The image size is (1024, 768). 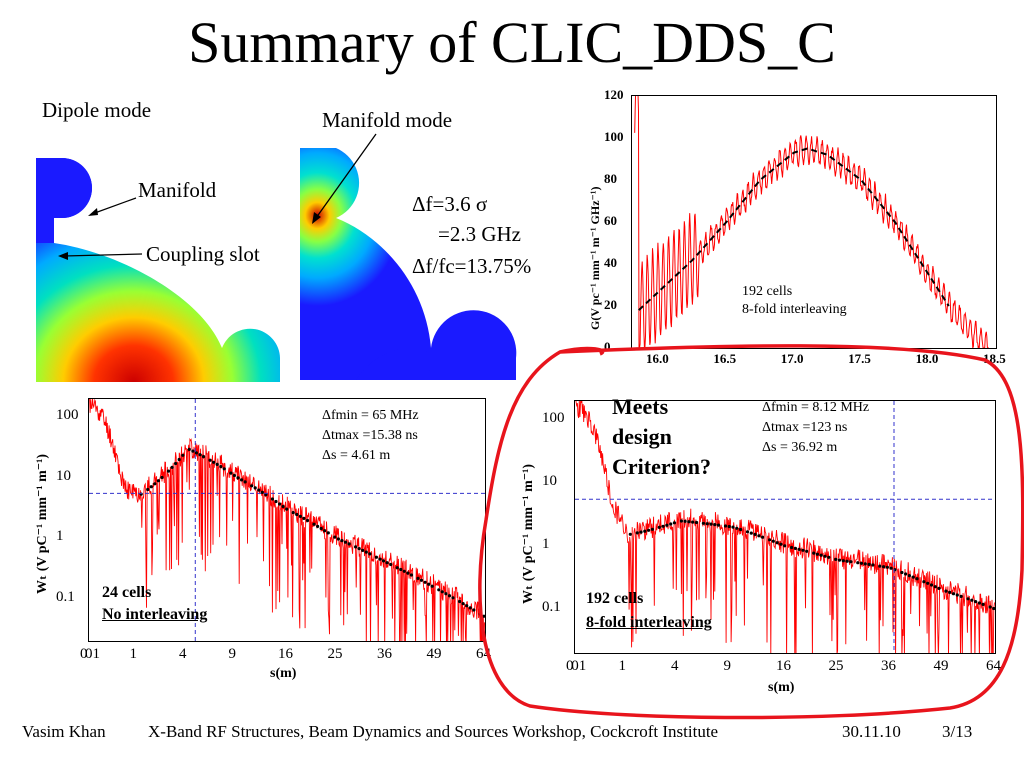 I want to click on spectrum-x-tick: 17.5, so click(x=859, y=358).